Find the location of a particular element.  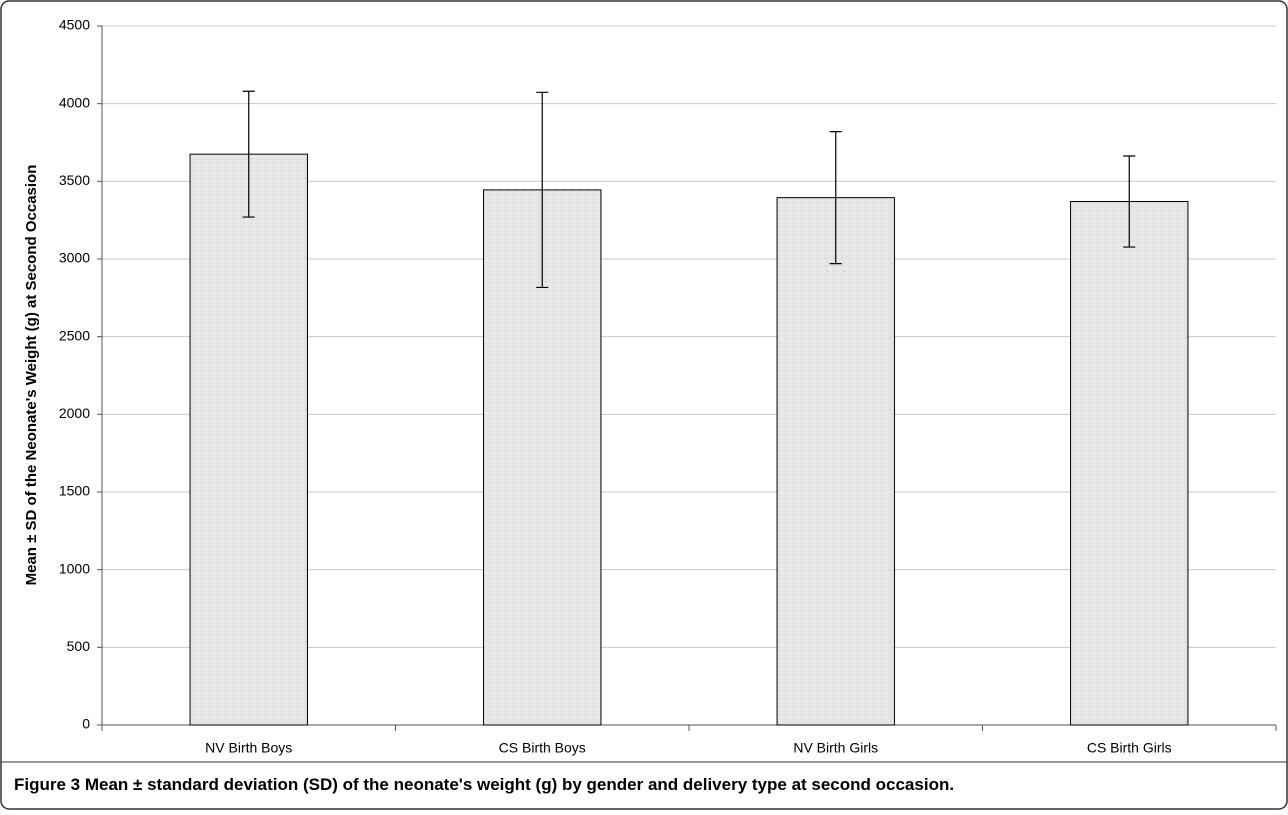

x-tick-label: CS Birth Girls is located at coordinates (1129, 748).